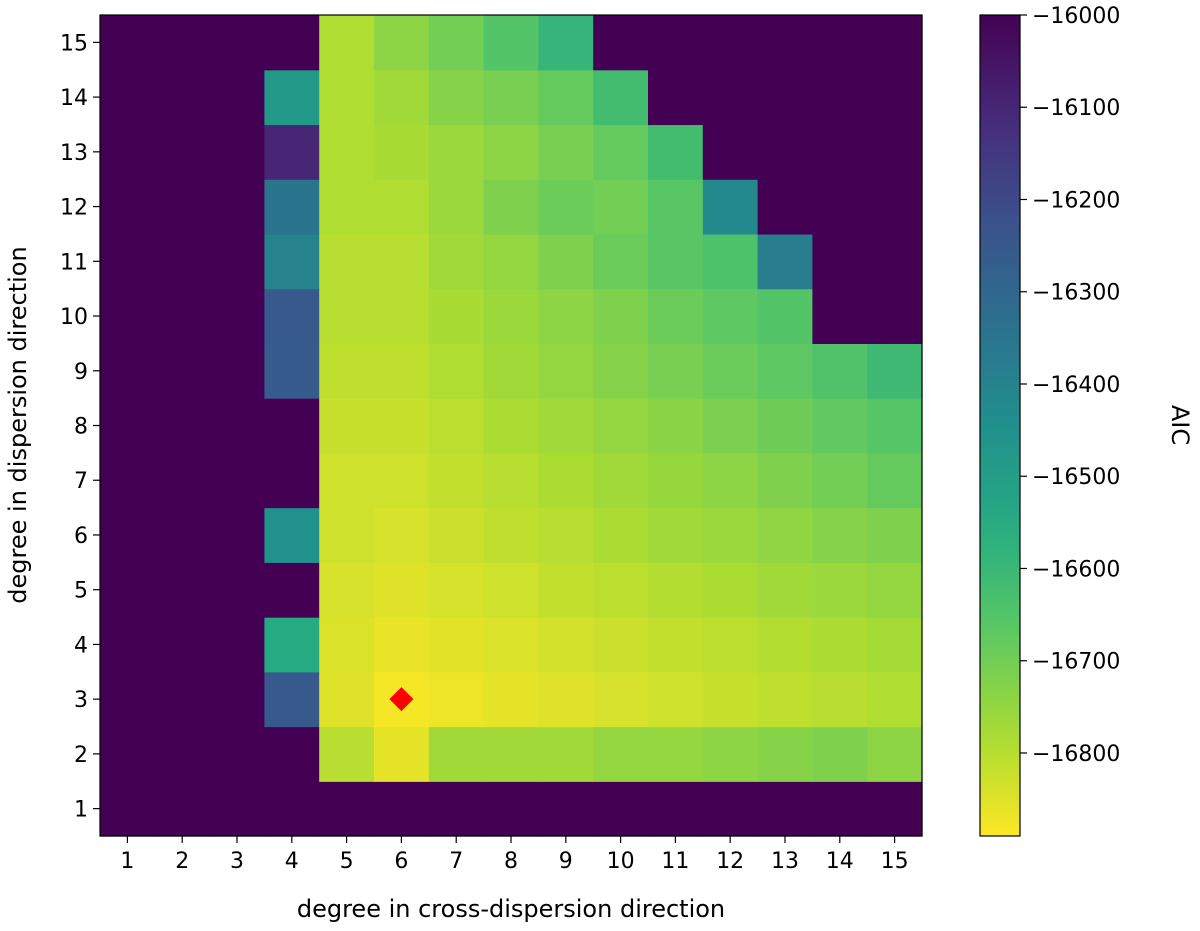 Image resolution: width=1200 pixels, height=931 pixels. Describe the element at coordinates (18, 424) in the screenshot. I see `y-axis-label: degree in dispersion direction` at that location.